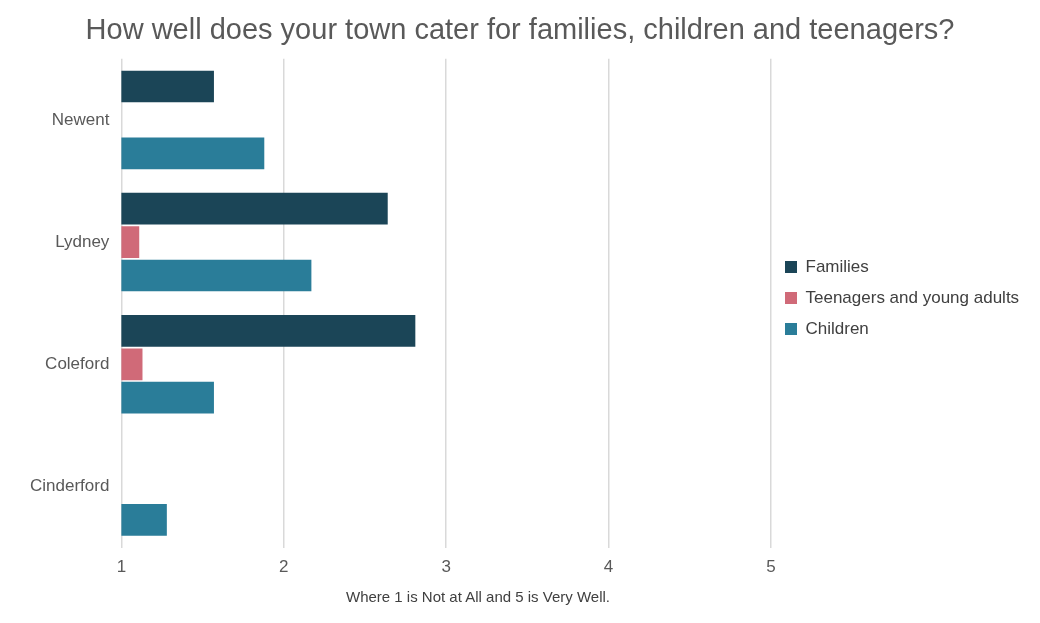 Image resolution: width=1040 pixels, height=623 pixels. Describe the element at coordinates (912, 297) in the screenshot. I see `legend-label: Teenagers and young adults` at that location.